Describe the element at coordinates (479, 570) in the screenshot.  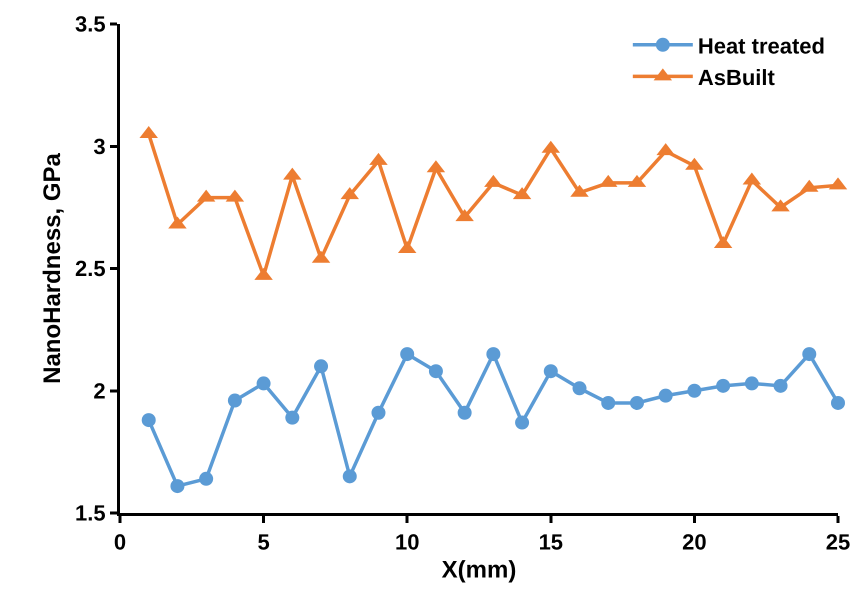
I see `x-axis-title: X(mm)` at that location.